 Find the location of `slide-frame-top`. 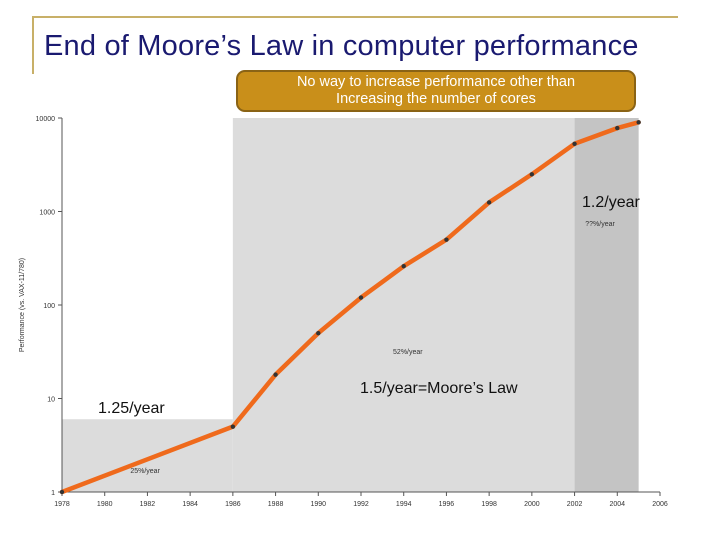

slide-frame-top is located at coordinates (355, 17).